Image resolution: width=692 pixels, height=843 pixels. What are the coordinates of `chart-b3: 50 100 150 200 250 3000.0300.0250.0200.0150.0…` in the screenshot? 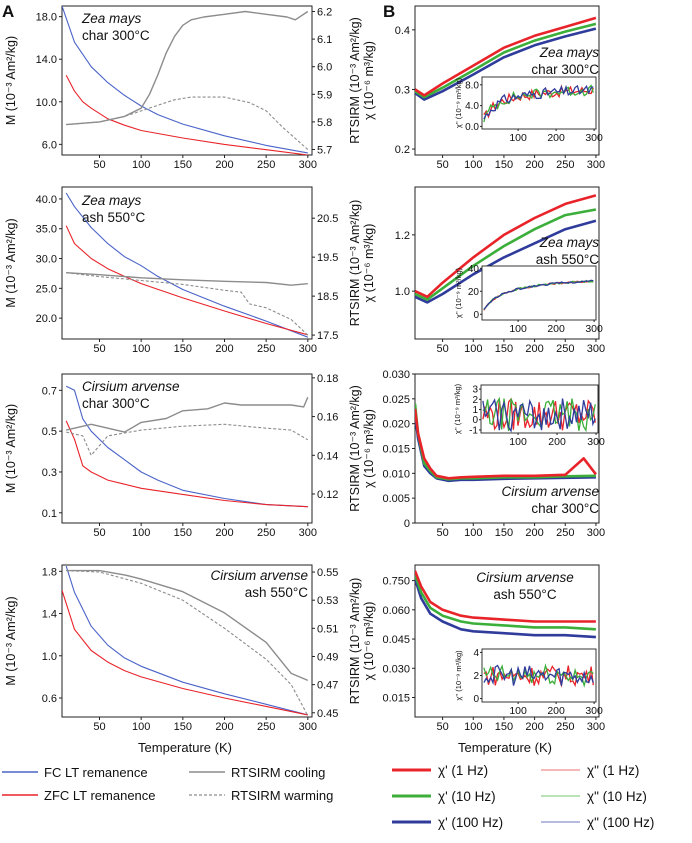 It's located at (483, 454).